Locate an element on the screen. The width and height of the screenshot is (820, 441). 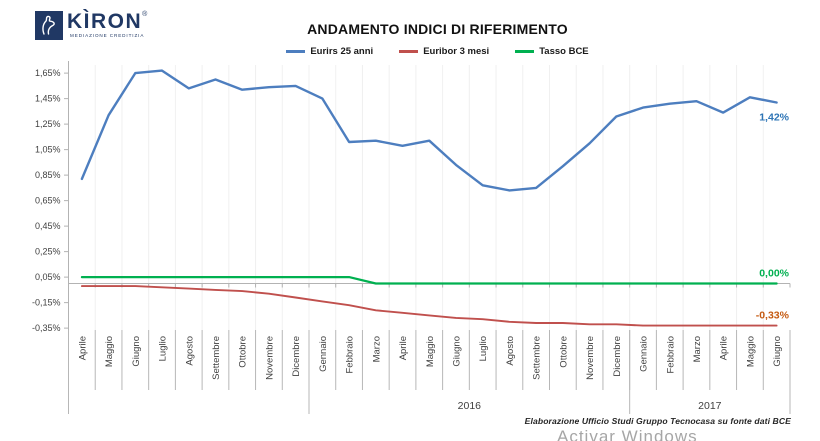
series-line-tasso-bce is located at coordinates (429, 280).